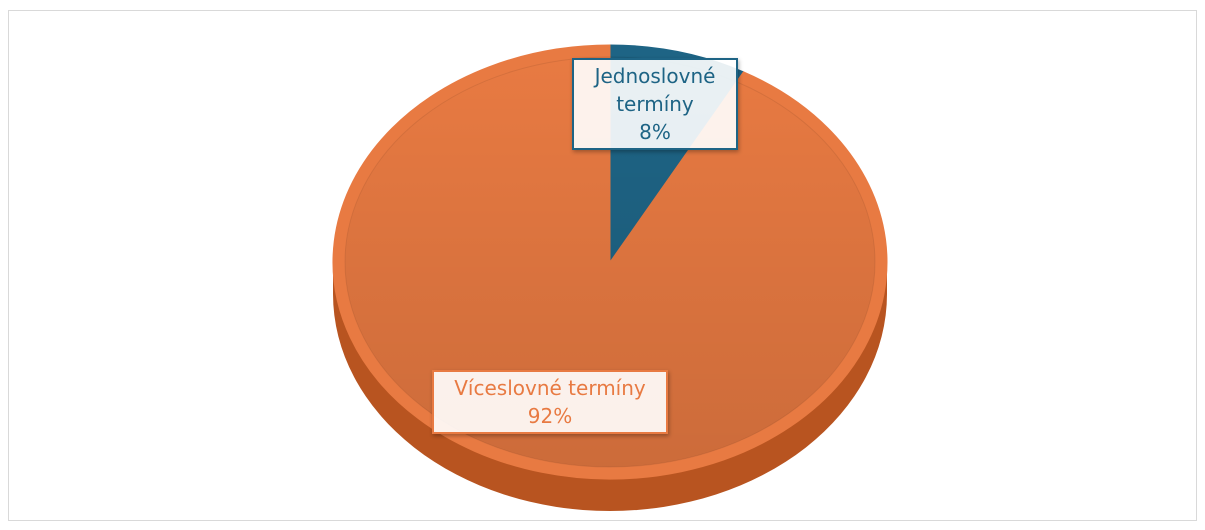  I want to click on data-label: Víceslovné termíny 92%, so click(550, 402).